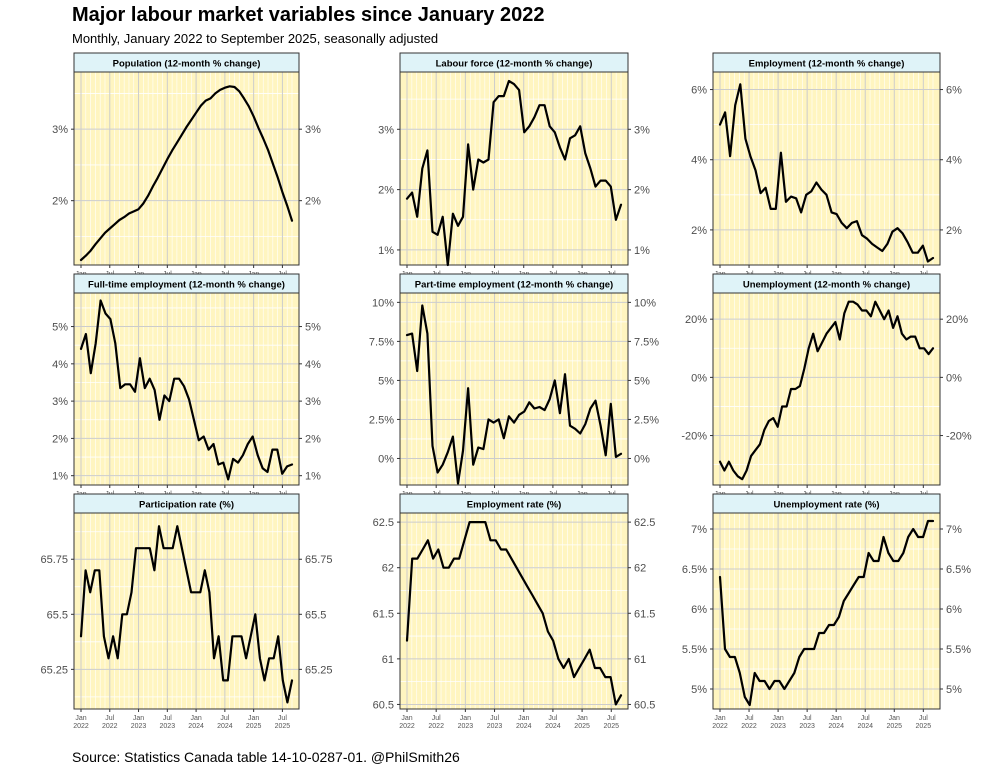 The image size is (1000, 773). What do you see at coordinates (644, 614) in the screenshot?
I see `y-tick-label-right: 61.5` at bounding box center [644, 614].